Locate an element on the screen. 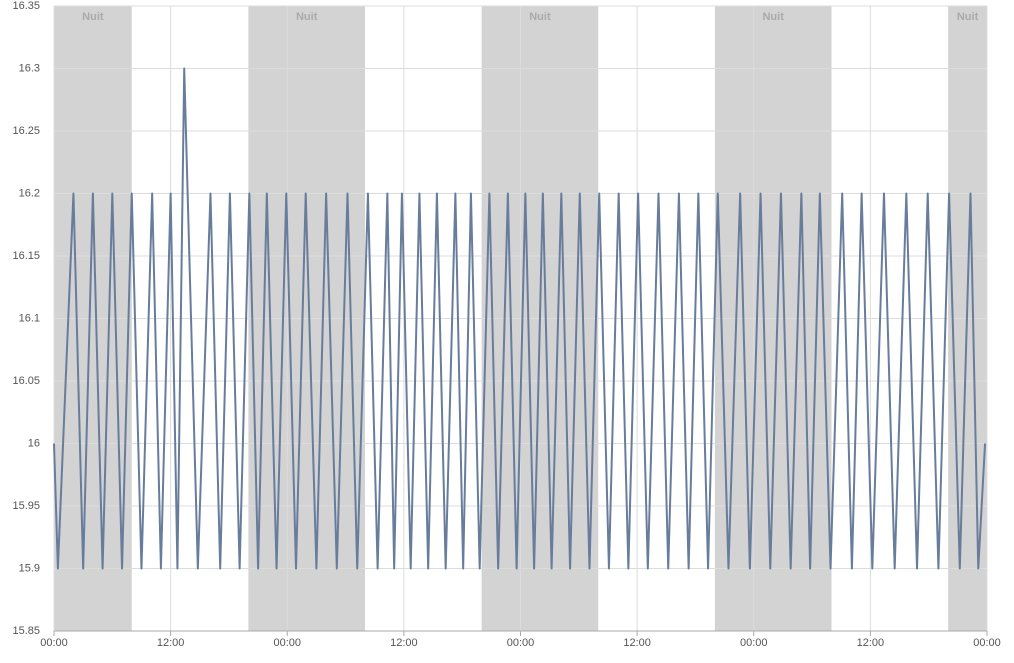 The image size is (1014, 663). y-tick-label: 15.95 is located at coordinates (26, 506).